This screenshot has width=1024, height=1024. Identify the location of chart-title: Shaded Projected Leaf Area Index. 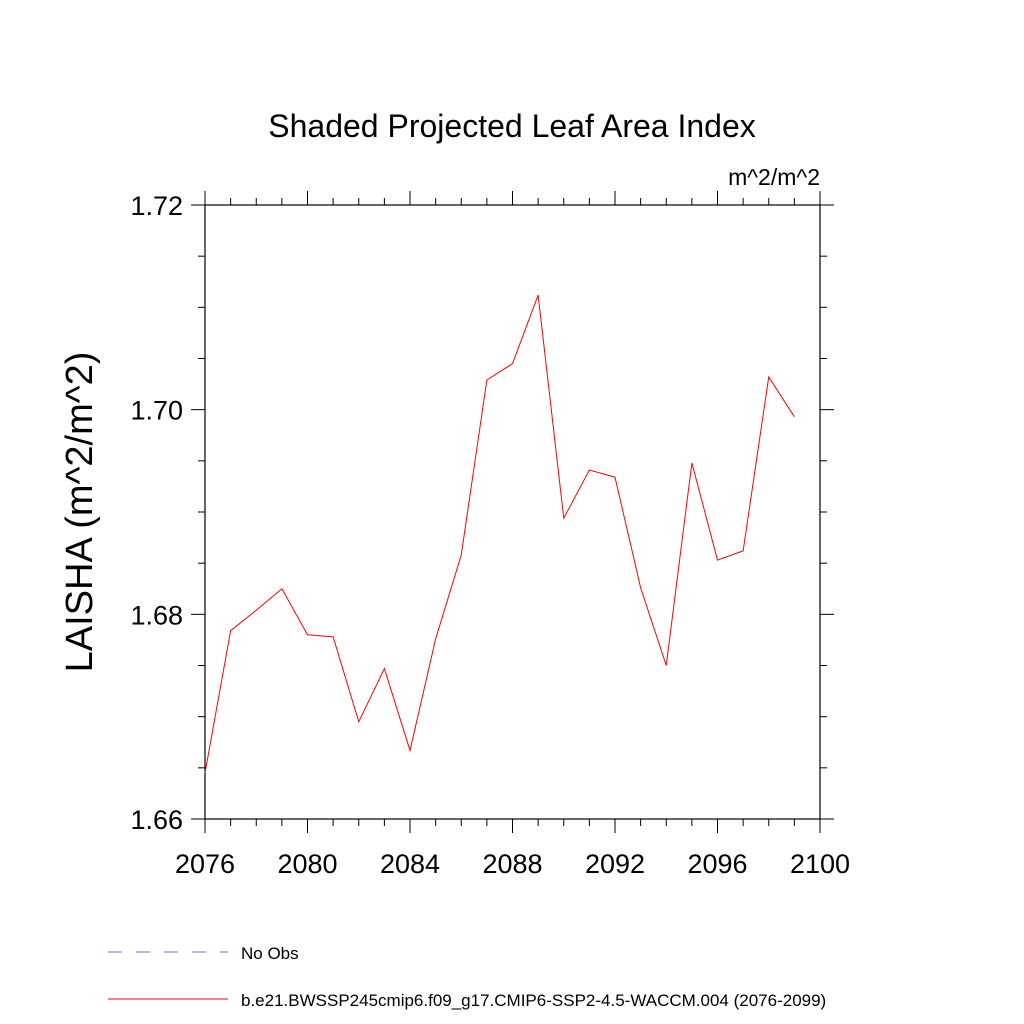
(511, 126).